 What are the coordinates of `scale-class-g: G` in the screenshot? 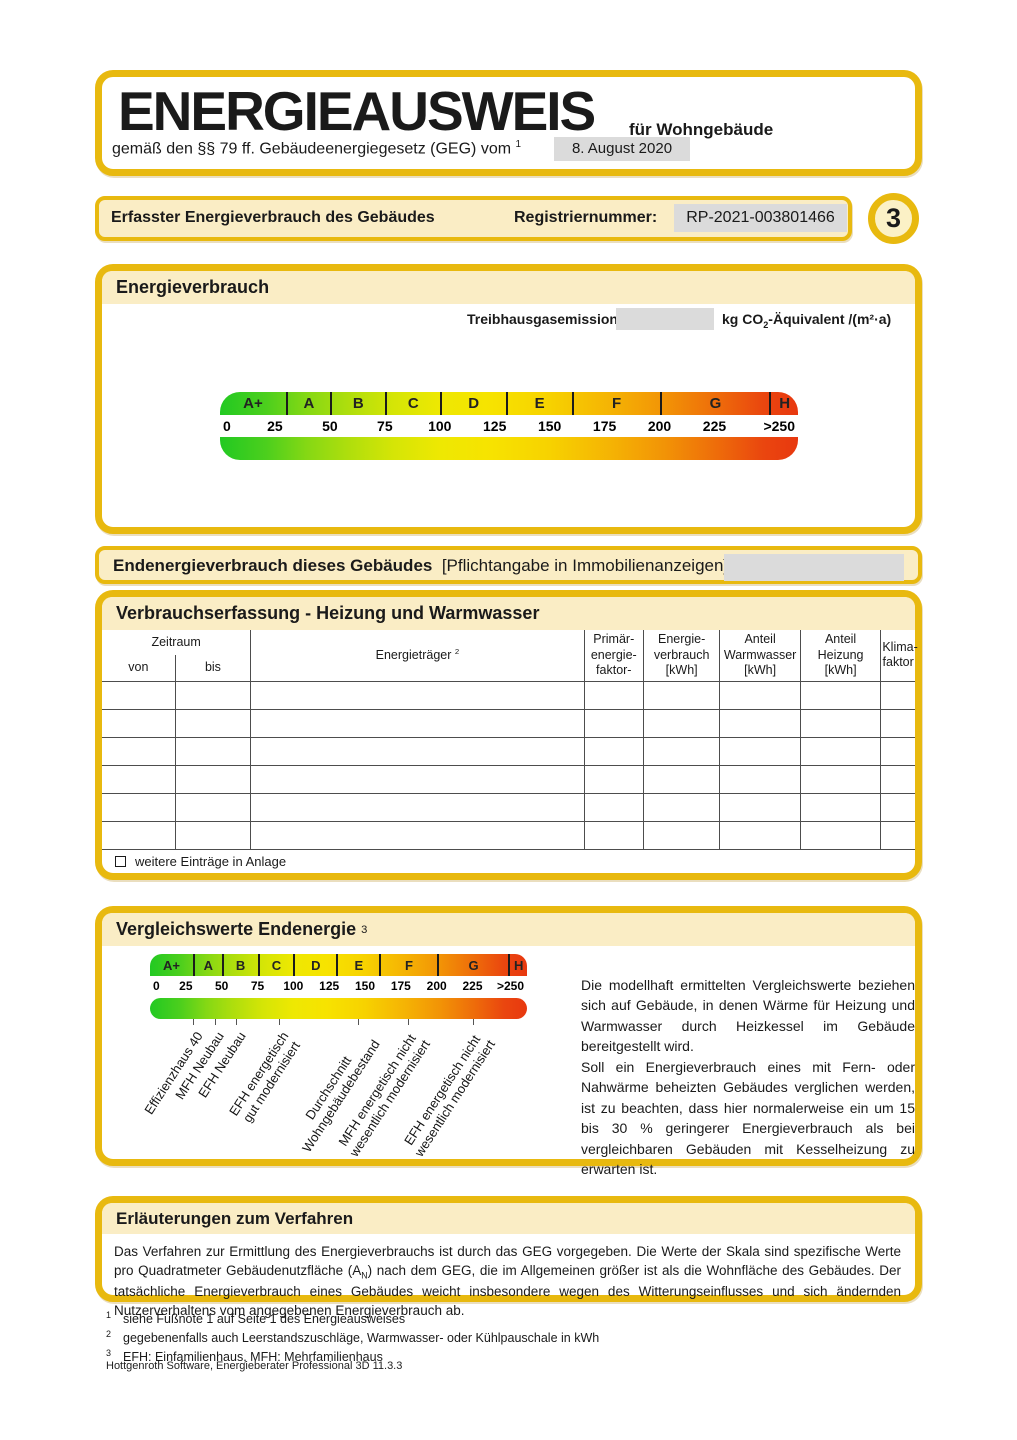 It's located at (472, 965).